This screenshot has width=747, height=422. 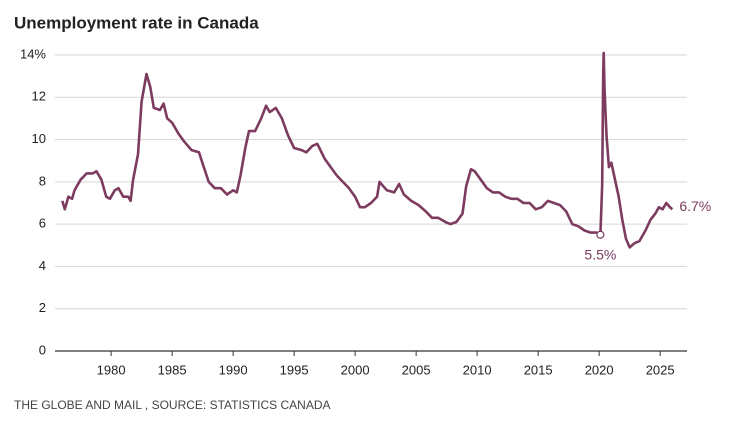 I want to click on y-tick-label: 6, so click(x=42, y=223).